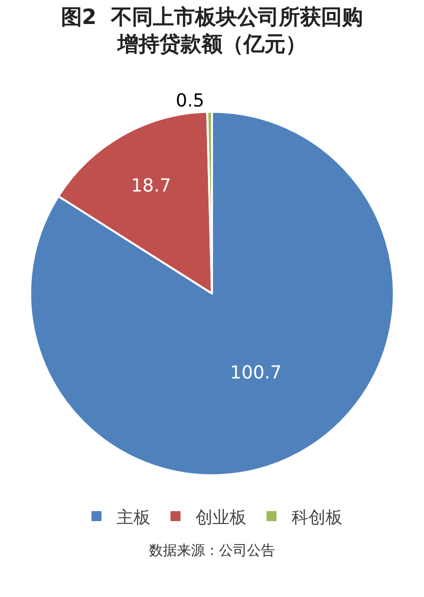 Image resolution: width=424 pixels, height=597 pixels. I want to click on chart-title: 图2 不同上市板块公司所获回购增持贷款额（亿元）, so click(212, 30).